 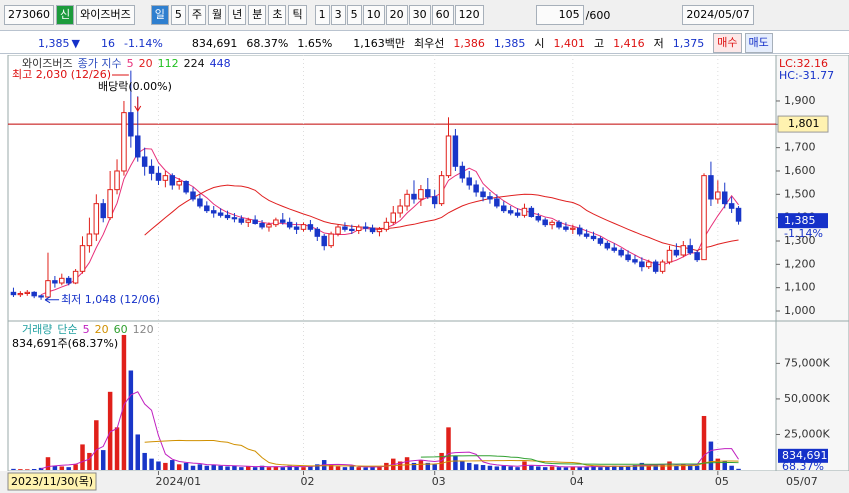 I want to click on lc-label: LC:32.16, so click(x=803, y=63).